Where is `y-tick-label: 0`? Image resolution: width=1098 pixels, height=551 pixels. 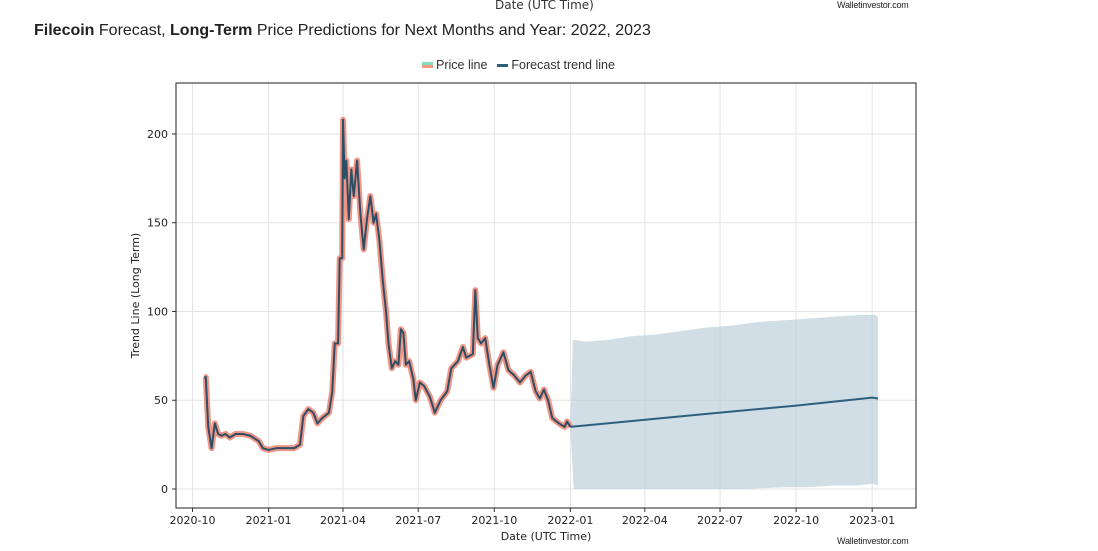 y-tick-label: 0 is located at coordinates (164, 489).